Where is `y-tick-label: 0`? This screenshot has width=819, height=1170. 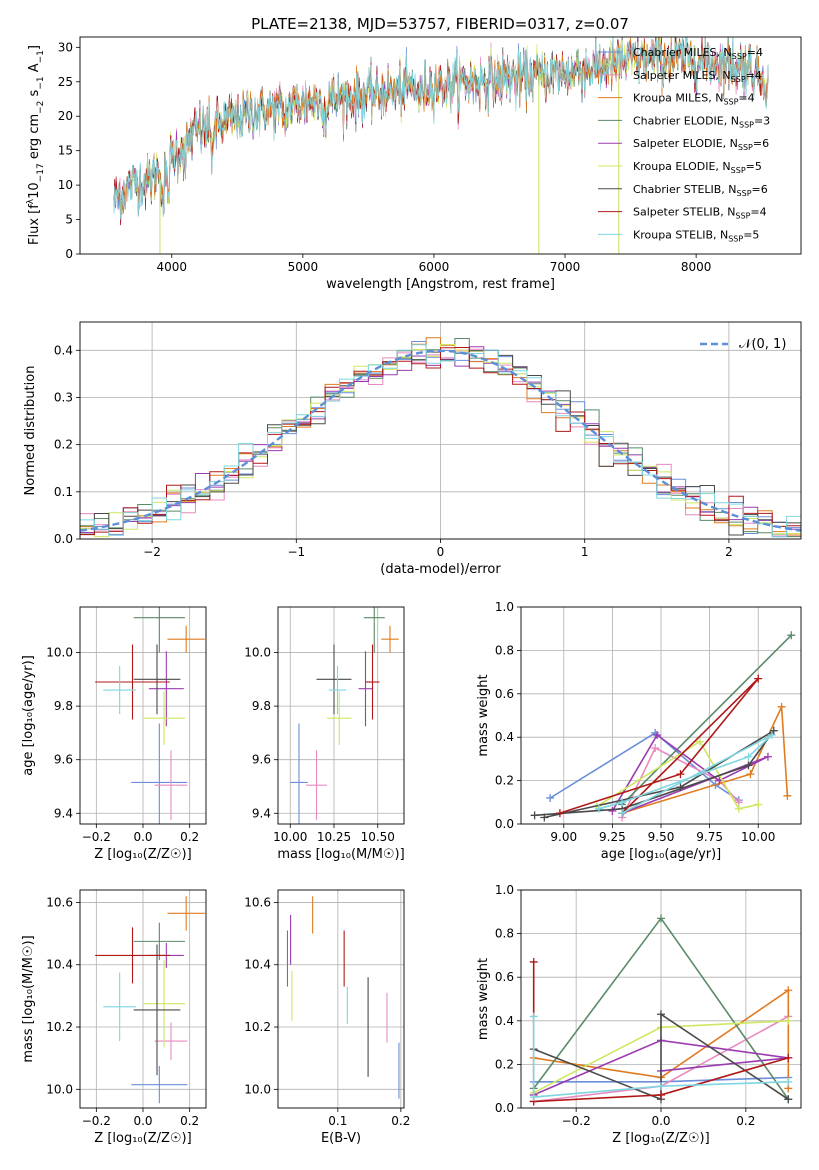 y-tick-label: 0 is located at coordinates (69, 254).